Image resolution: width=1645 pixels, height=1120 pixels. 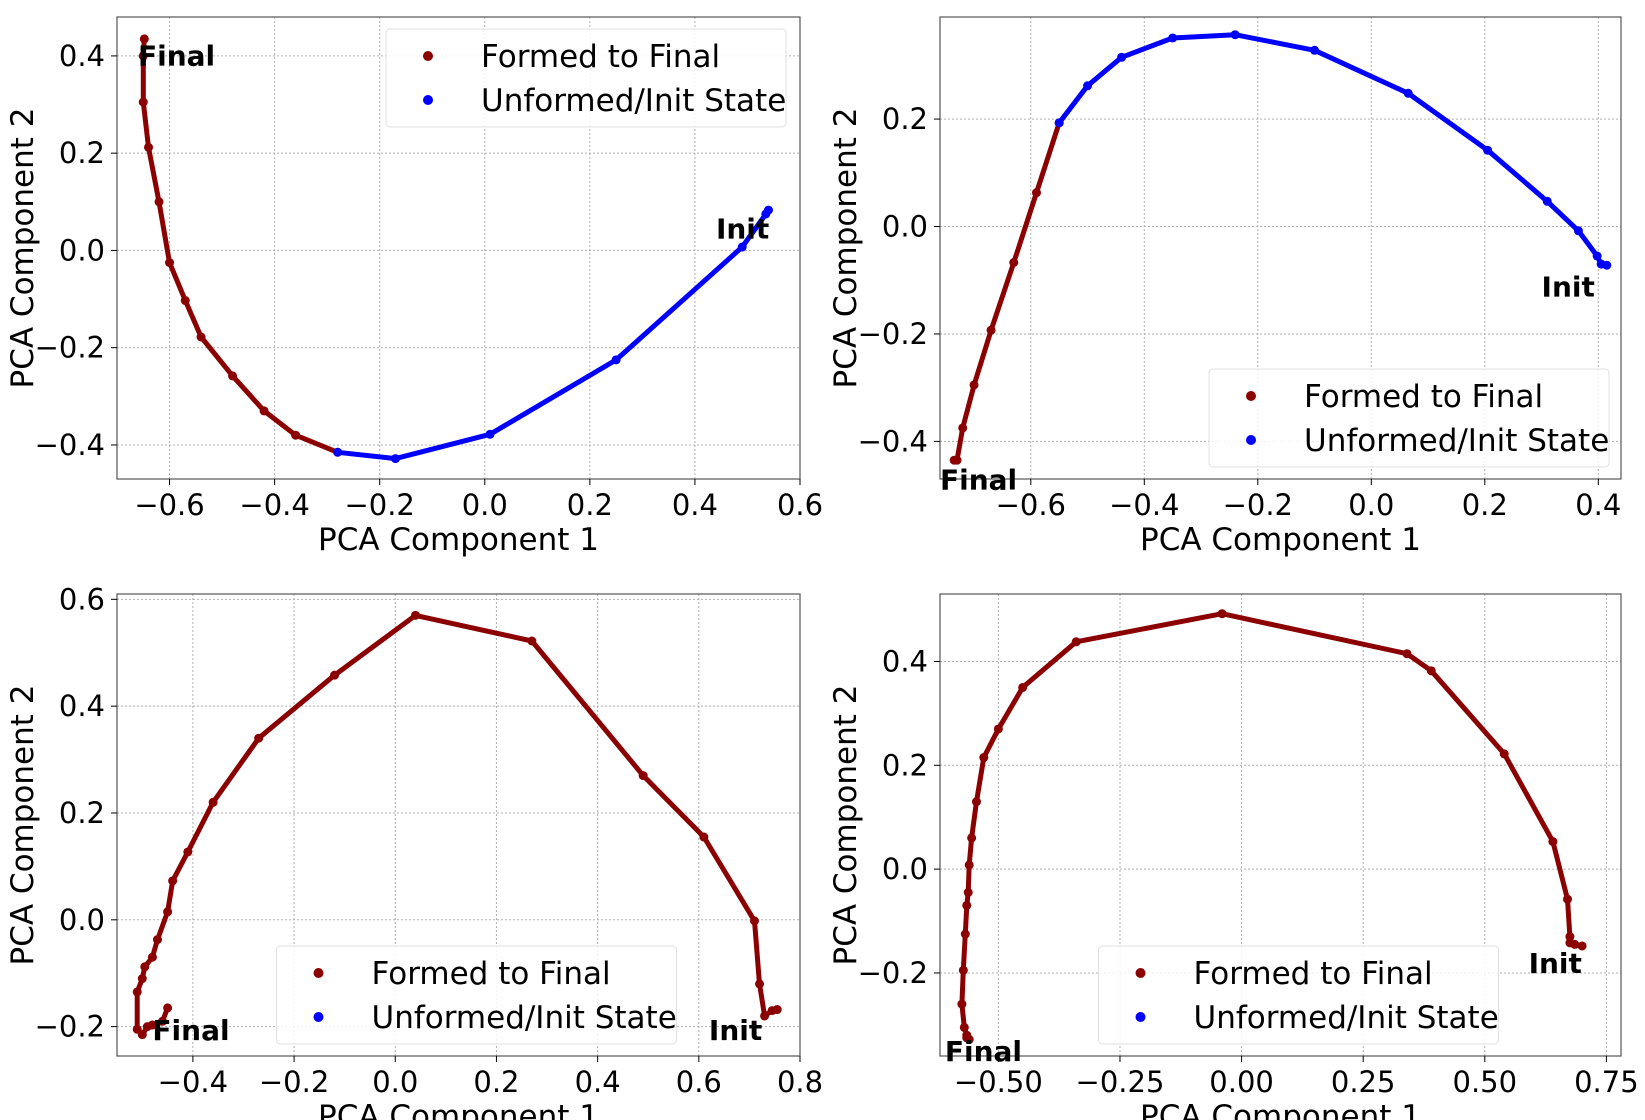 What do you see at coordinates (82, 599) in the screenshot?
I see `y-tick-label: 0.6` at bounding box center [82, 599].